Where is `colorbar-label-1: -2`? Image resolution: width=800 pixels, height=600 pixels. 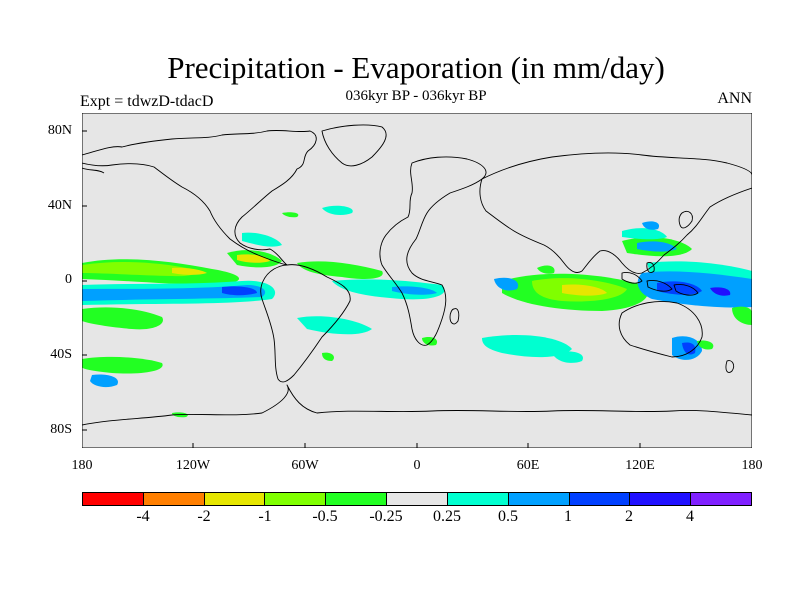
colorbar-label-1: -2 is located at coordinates (204, 516).